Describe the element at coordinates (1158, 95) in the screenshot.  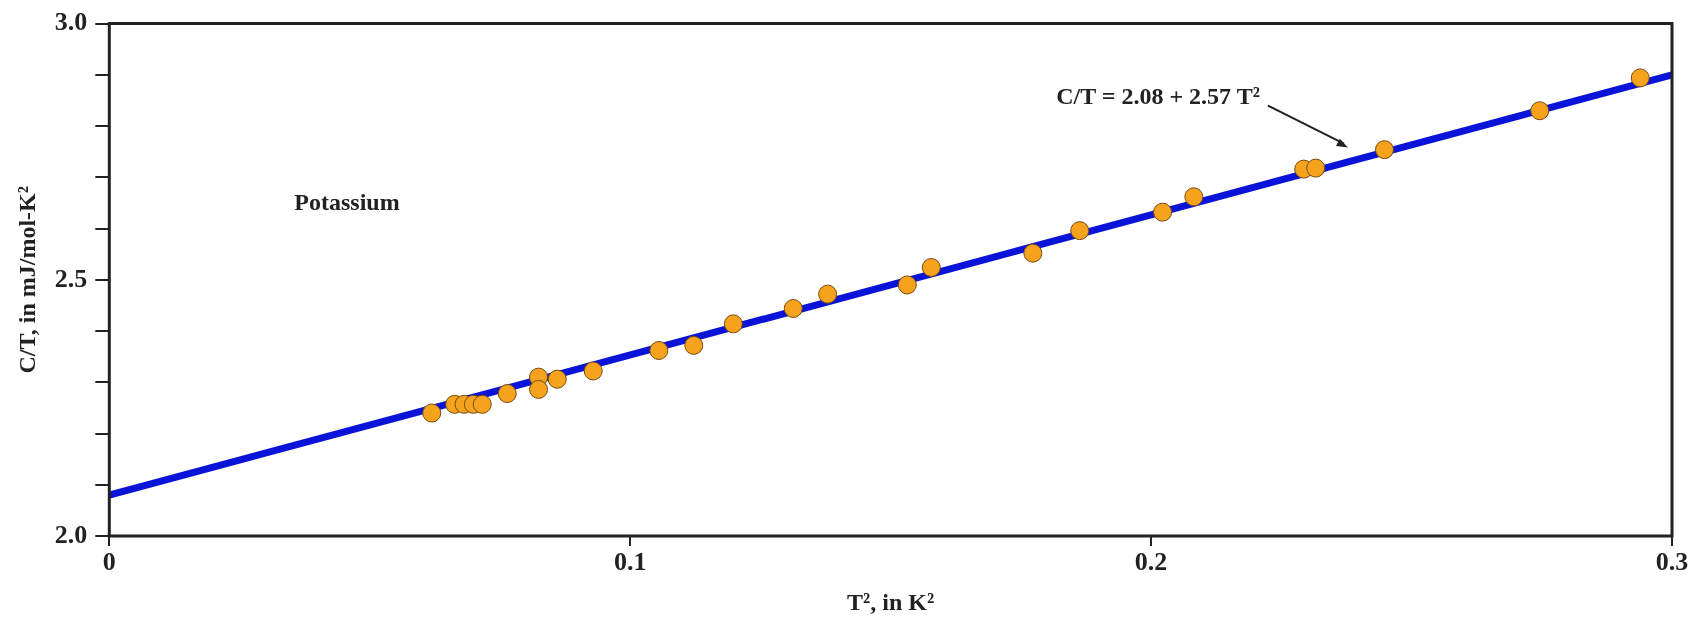
I see `annotation: C/T = 2.08 + 2.57 T²` at that location.